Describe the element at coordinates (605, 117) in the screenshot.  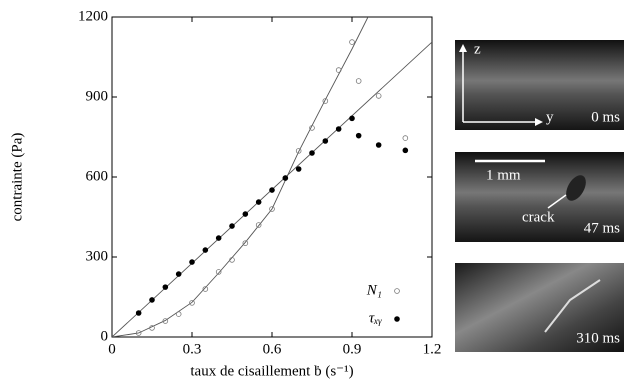
I see `time-label: 0 ms` at that location.